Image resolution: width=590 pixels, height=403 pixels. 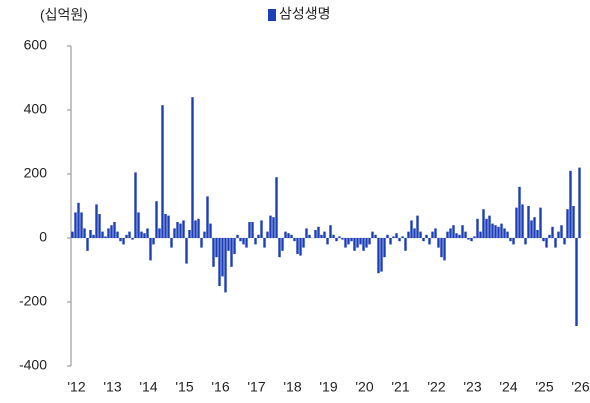 What do you see at coordinates (580, 387) in the screenshot?
I see `x-tick-label: '26` at bounding box center [580, 387].